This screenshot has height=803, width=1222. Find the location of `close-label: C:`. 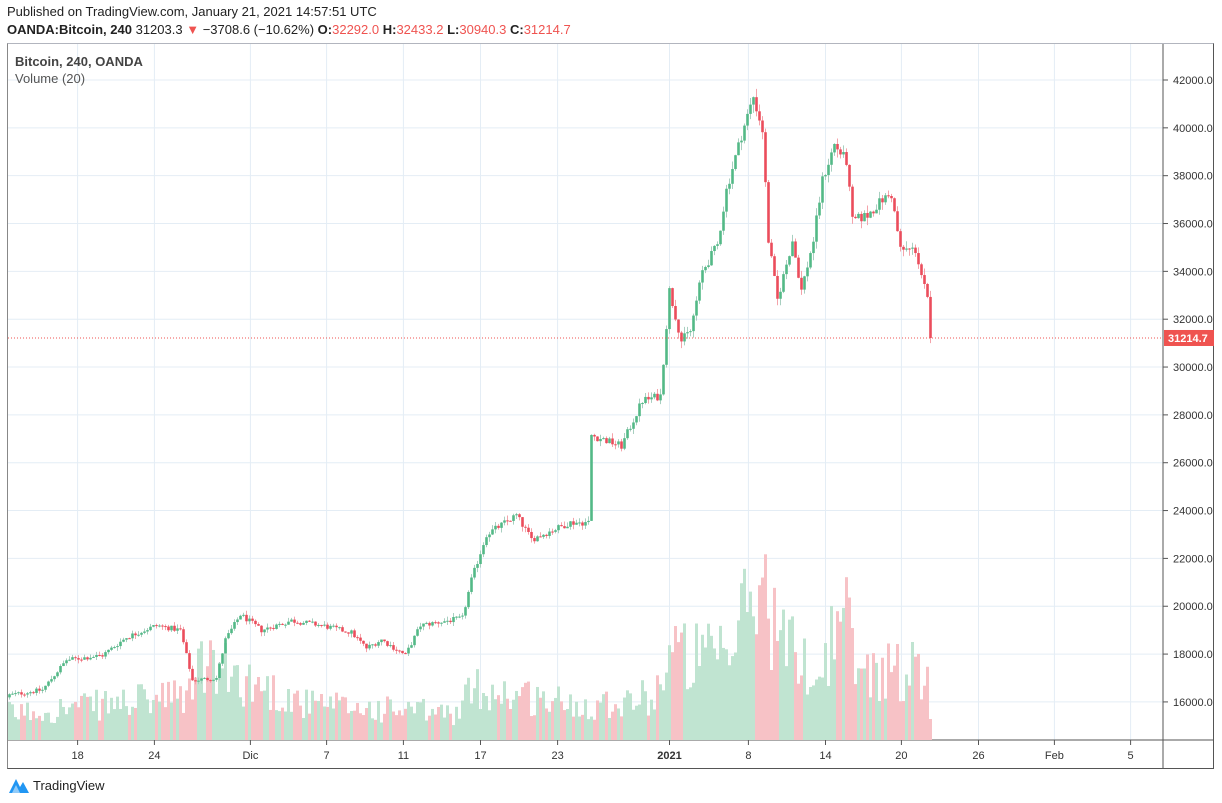

close-label: C: is located at coordinates (516, 29).